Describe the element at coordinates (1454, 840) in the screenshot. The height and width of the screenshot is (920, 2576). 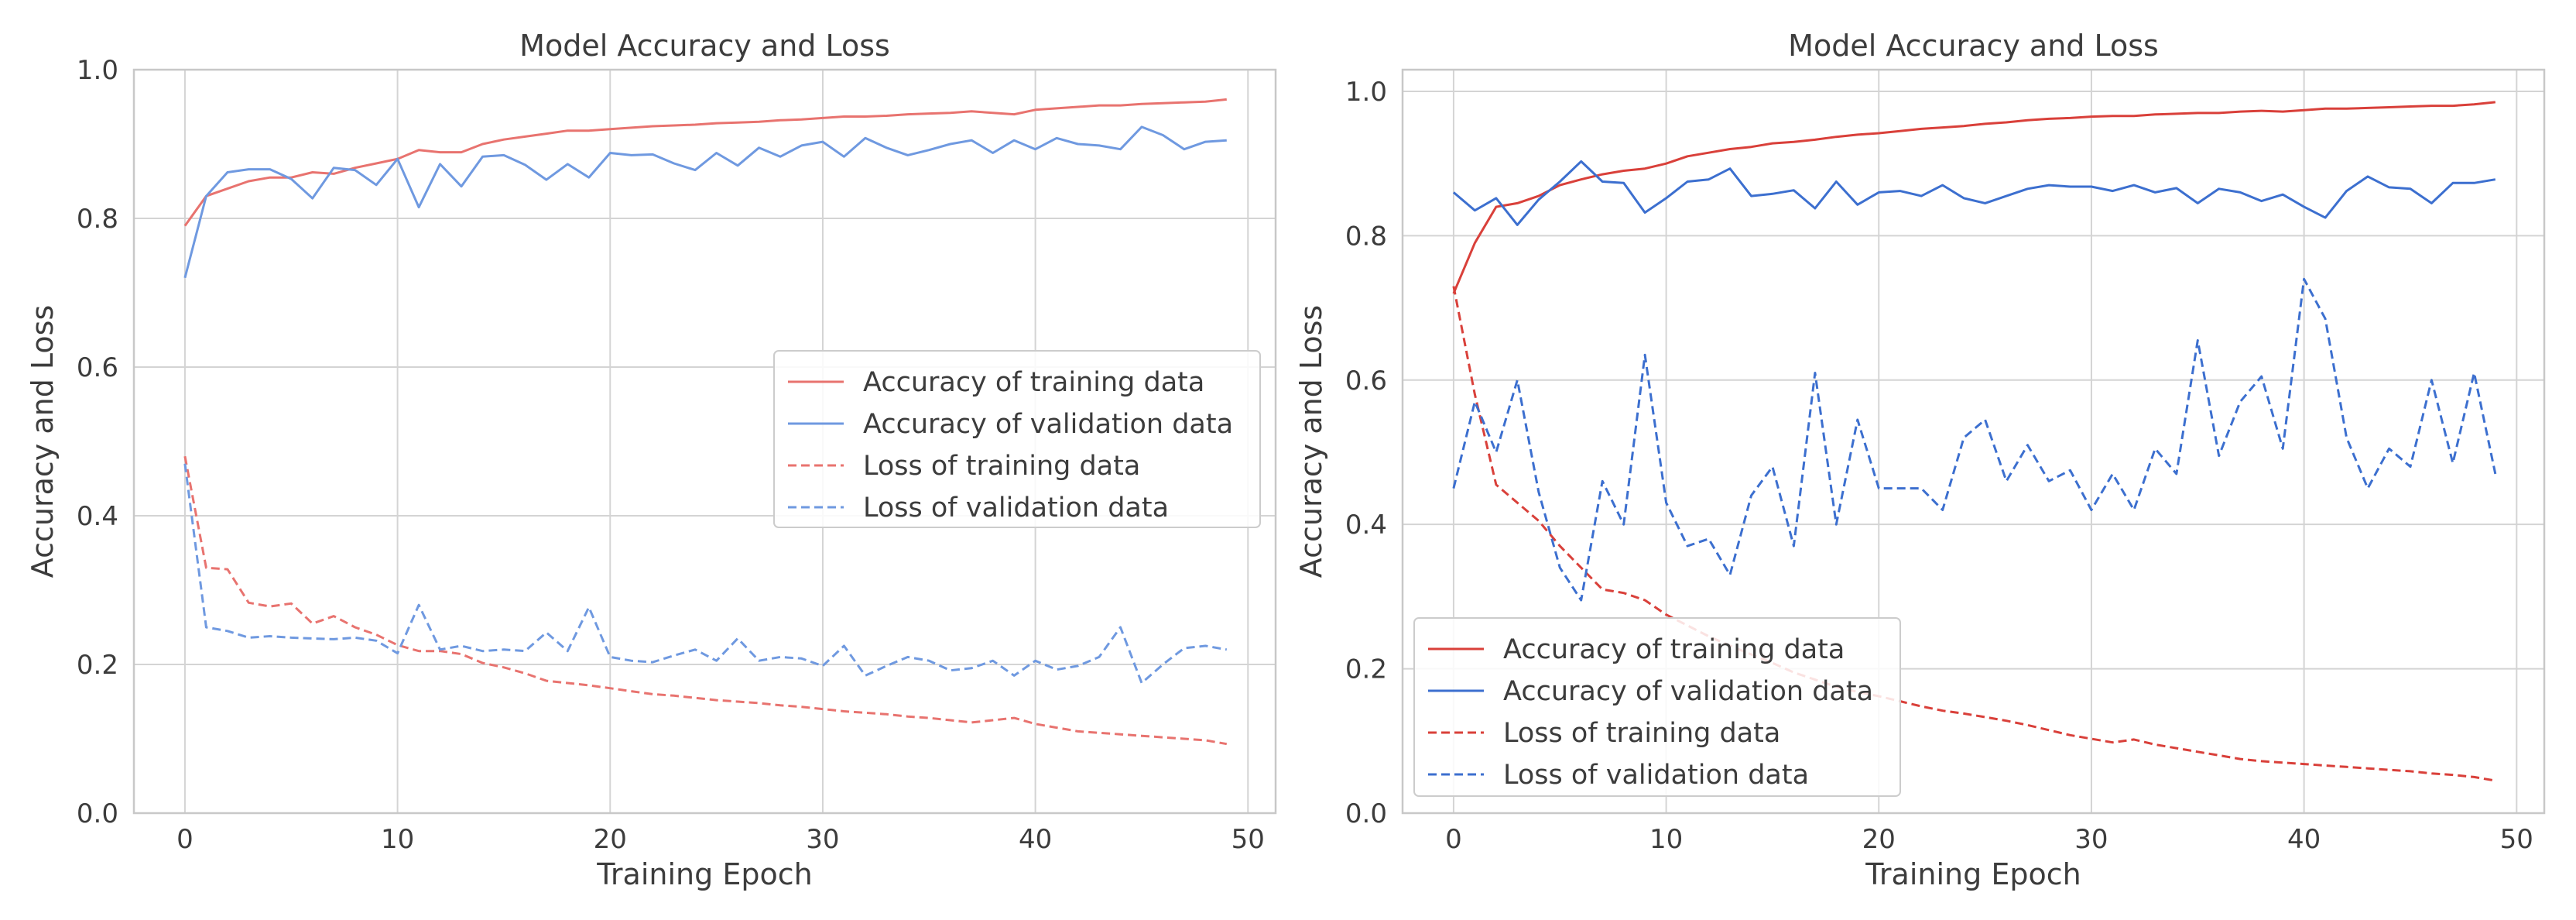
I see `right-chart-xtick-label: 0` at that location.